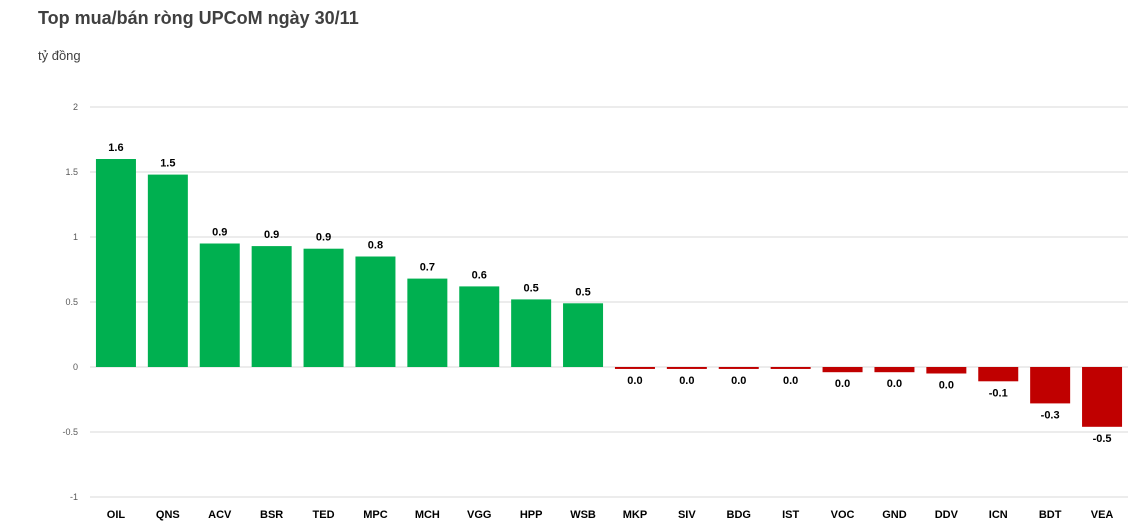 The image size is (1131, 523). What do you see at coordinates (59, 55) in the screenshot?
I see `unit-label: tỷ đồng` at bounding box center [59, 55].